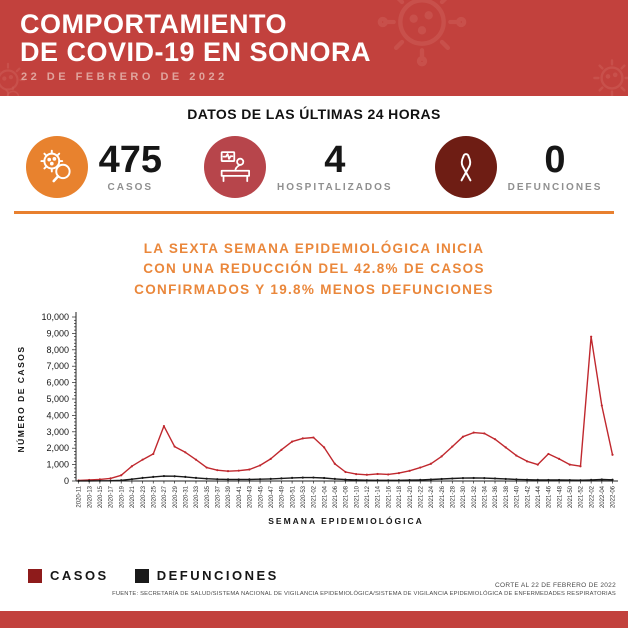  Describe the element at coordinates (57, 333) in the screenshot. I see `svg-text: 9,000` at that location.